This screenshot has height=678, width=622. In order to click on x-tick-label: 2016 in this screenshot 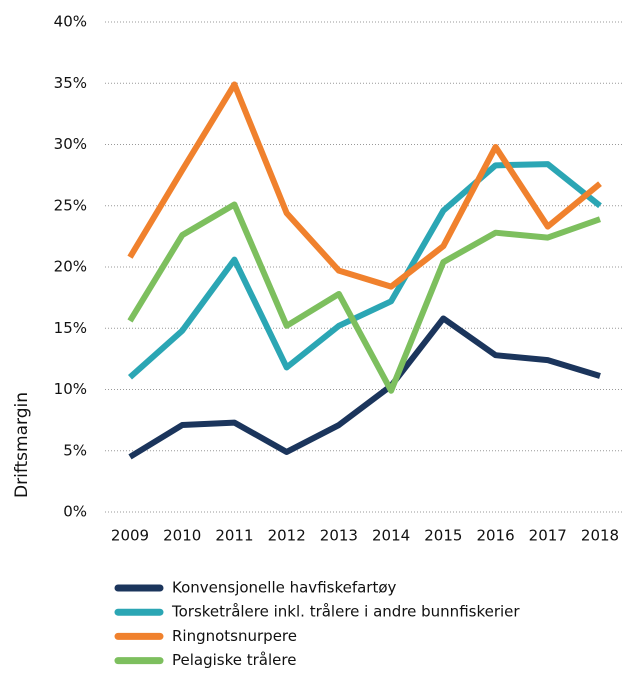, I will do `click(495, 536)`.